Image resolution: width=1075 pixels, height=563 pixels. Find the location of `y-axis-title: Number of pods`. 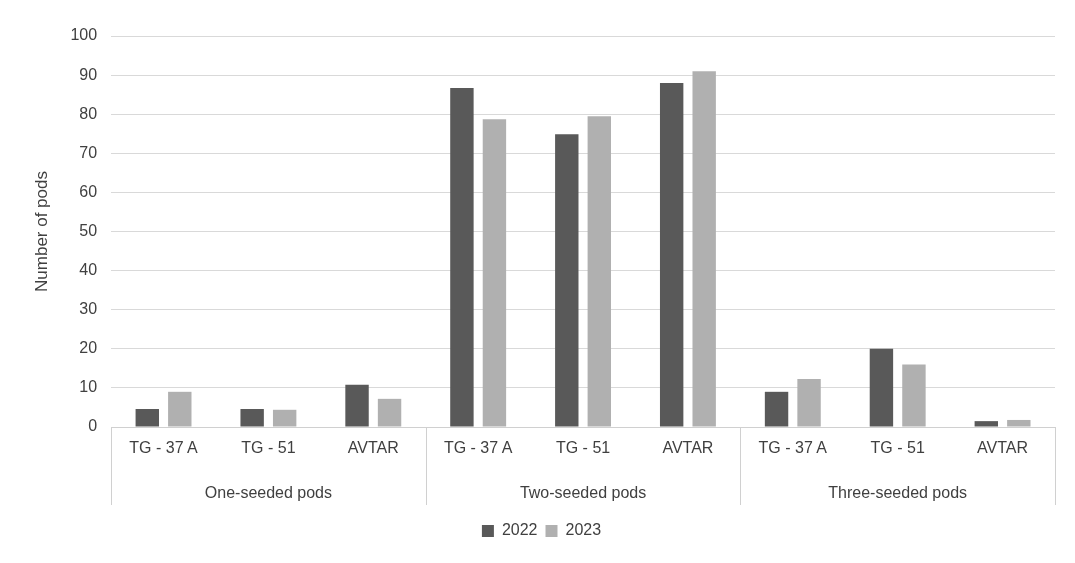

y-axis-title: Number of pods is located at coordinates (41, 231).